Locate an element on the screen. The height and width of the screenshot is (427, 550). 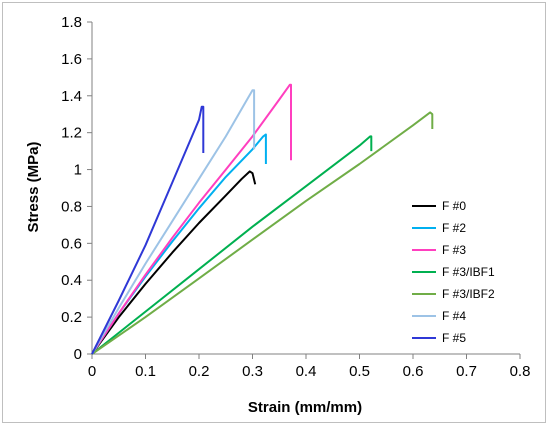
x-tick-label: 0.3 is located at coordinates (252, 371).